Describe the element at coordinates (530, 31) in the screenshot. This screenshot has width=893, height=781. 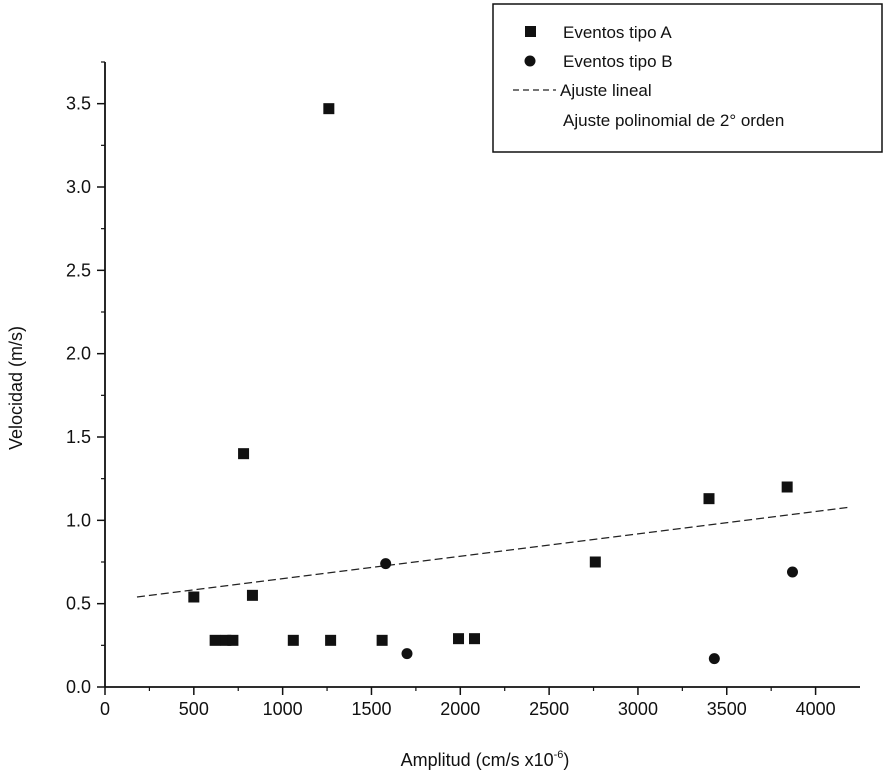
I see `legend-marker-square` at that location.